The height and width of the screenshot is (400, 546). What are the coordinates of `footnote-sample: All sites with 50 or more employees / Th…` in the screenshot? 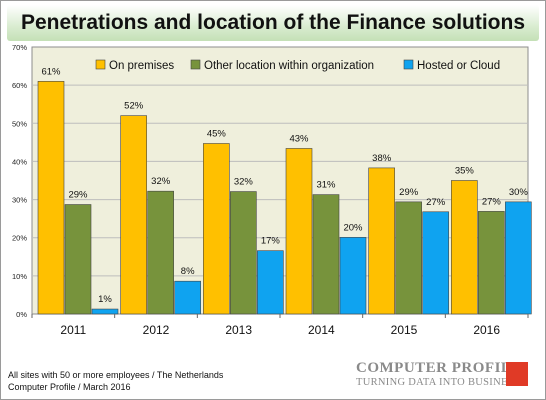 It's located at (116, 375).